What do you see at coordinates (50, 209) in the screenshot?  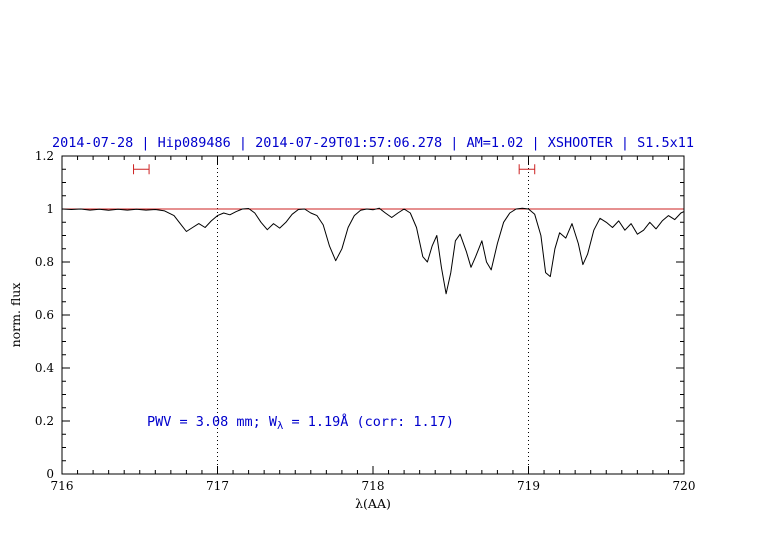 I see `y-tick-label: 1` at bounding box center [50, 209].